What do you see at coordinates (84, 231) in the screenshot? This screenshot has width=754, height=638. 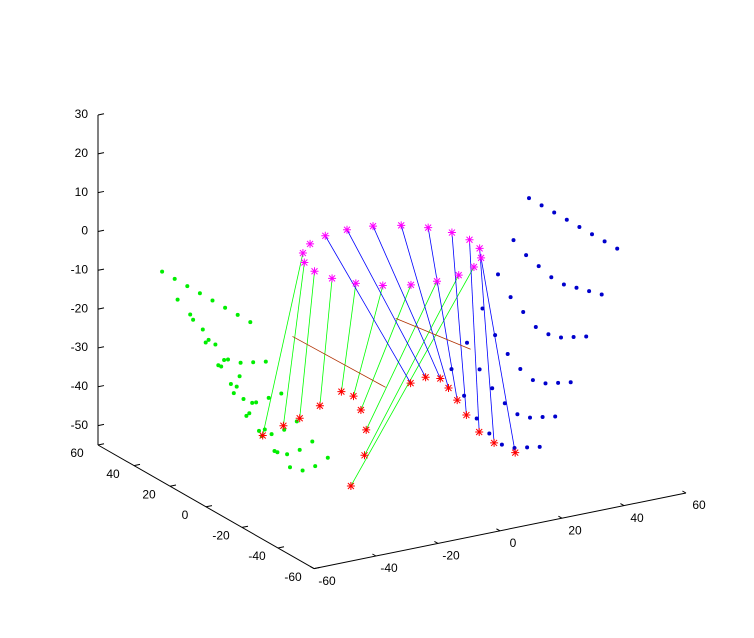 I see `z-tick-label: 0` at bounding box center [84, 231].